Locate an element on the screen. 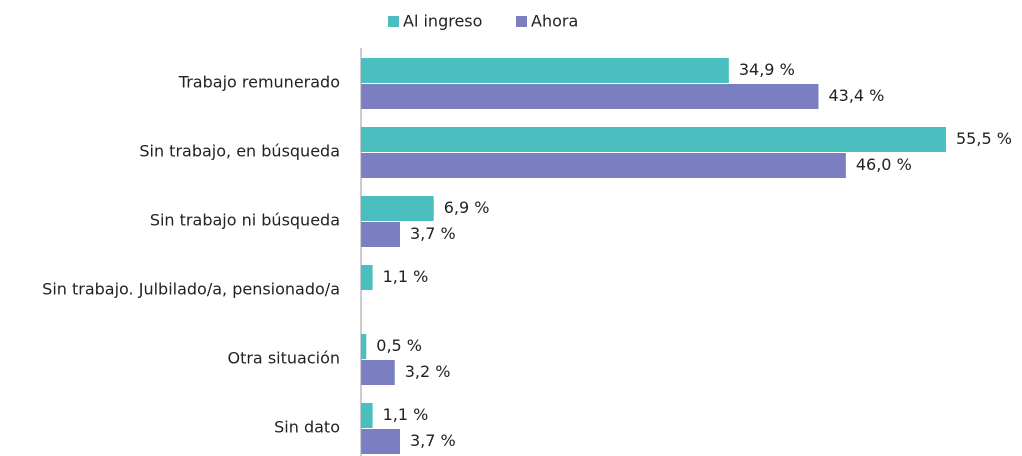 This screenshot has width=1022, height=456. value-label: 55,5 % is located at coordinates (984, 138).